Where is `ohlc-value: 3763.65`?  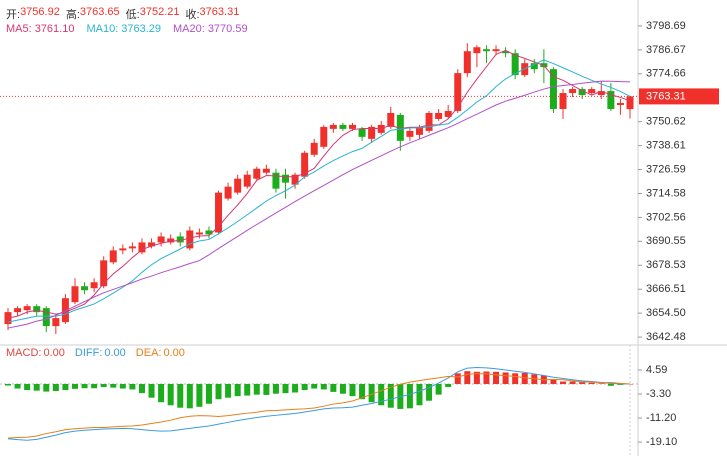 ohlc-value: 3763.65 is located at coordinates (99, 12).